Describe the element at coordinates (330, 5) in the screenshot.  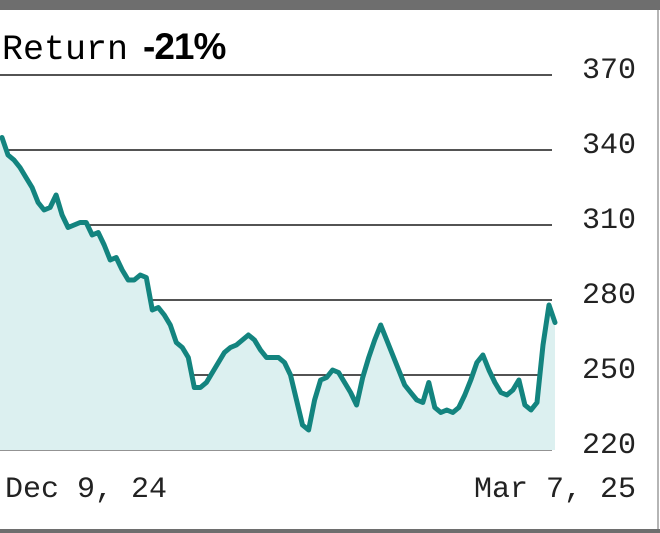
I see `top-border` at that location.